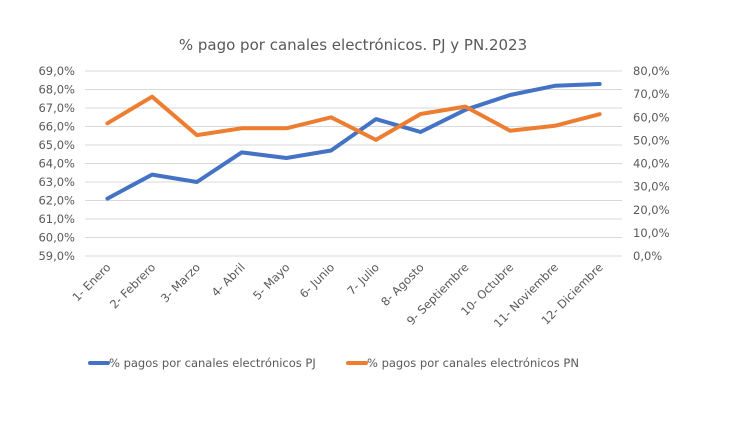 The image size is (750, 422). I want to click on y-left-tick-label: 60,0%, so click(56, 238).